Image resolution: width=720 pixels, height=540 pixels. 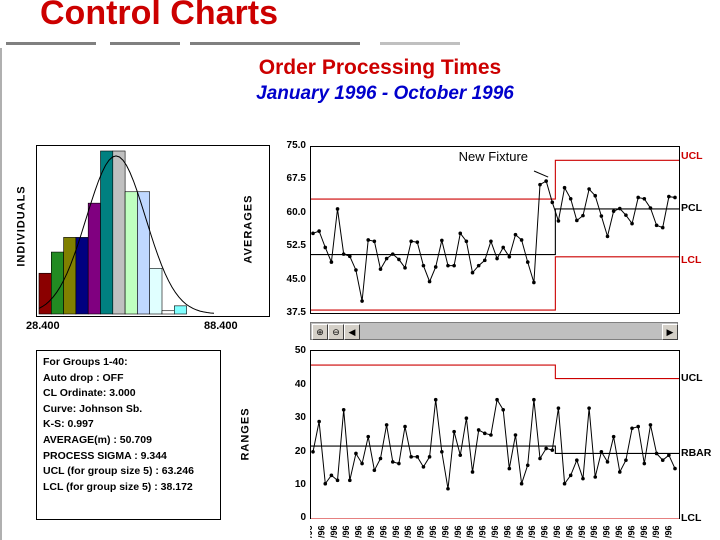 What do you see at coordinates (320, 332) in the screenshot?
I see `zoom-in-icon: ⊕` at bounding box center [320, 332].